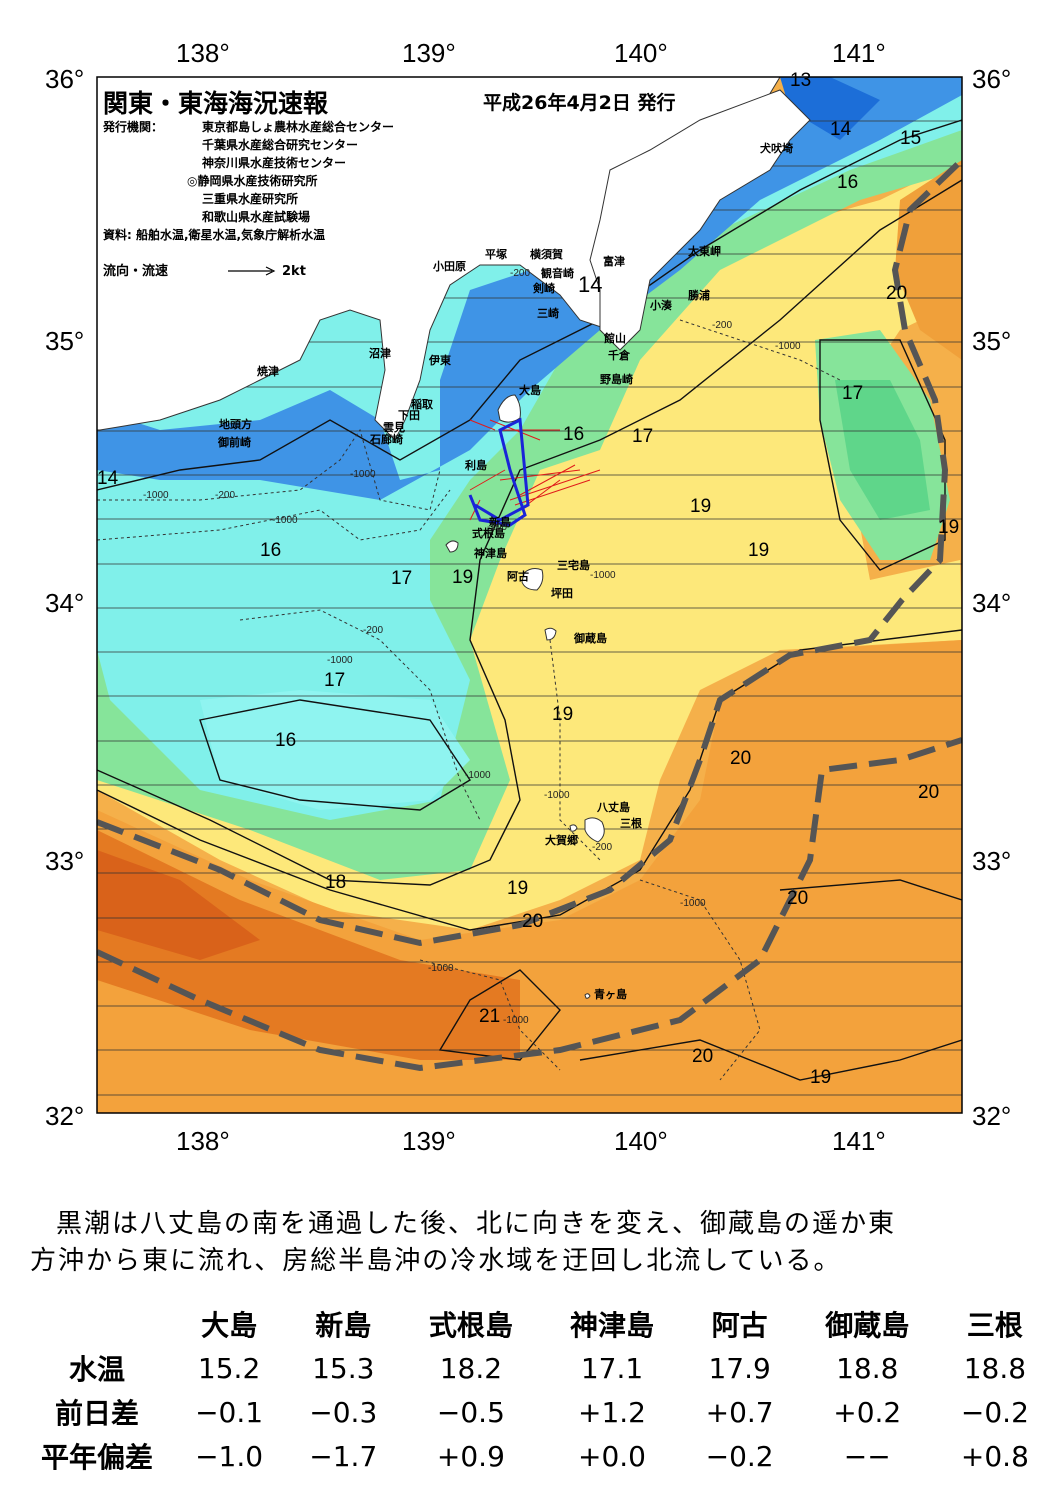 The height and width of the screenshot is (1503, 1064). What do you see at coordinates (429, 1141) in the screenshot?
I see `lon-bottom-139: 139°` at bounding box center [429, 1141].